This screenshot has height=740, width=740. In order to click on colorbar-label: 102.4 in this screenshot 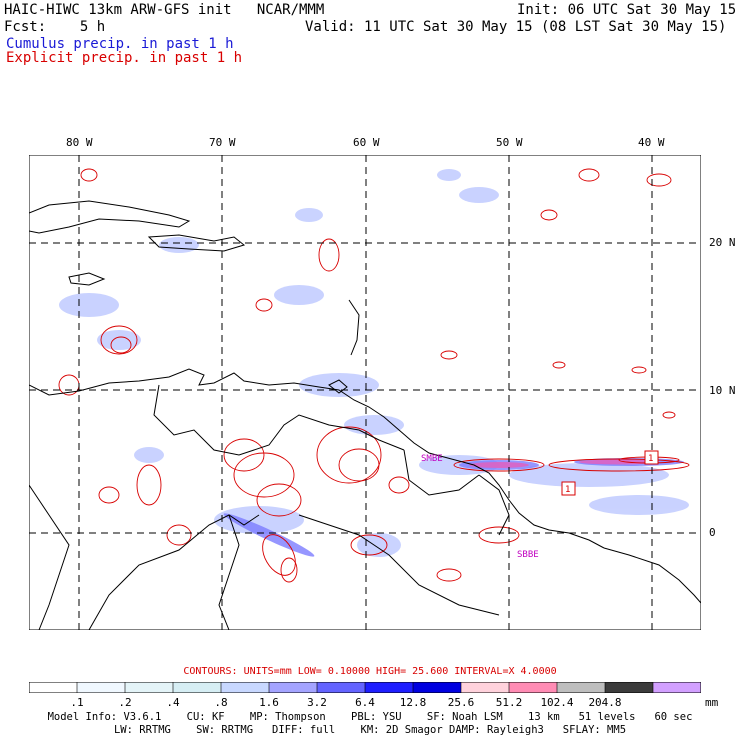, I will do `click(557, 702)`.